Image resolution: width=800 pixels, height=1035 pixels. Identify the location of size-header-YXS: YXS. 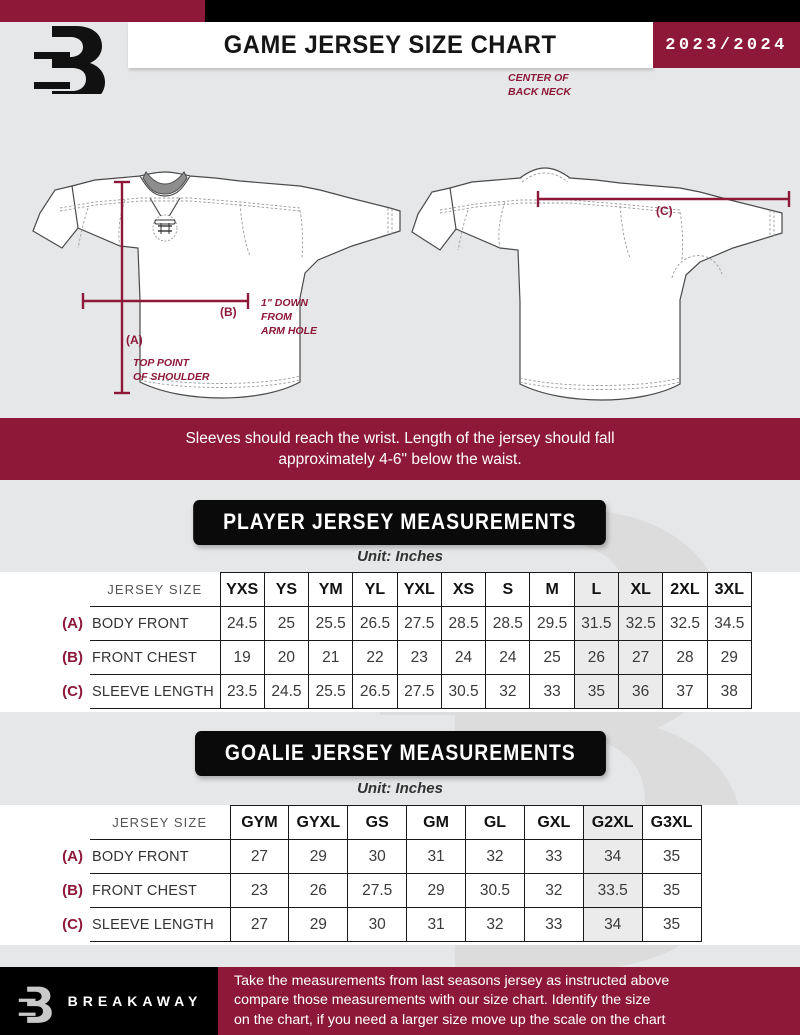
(242, 589).